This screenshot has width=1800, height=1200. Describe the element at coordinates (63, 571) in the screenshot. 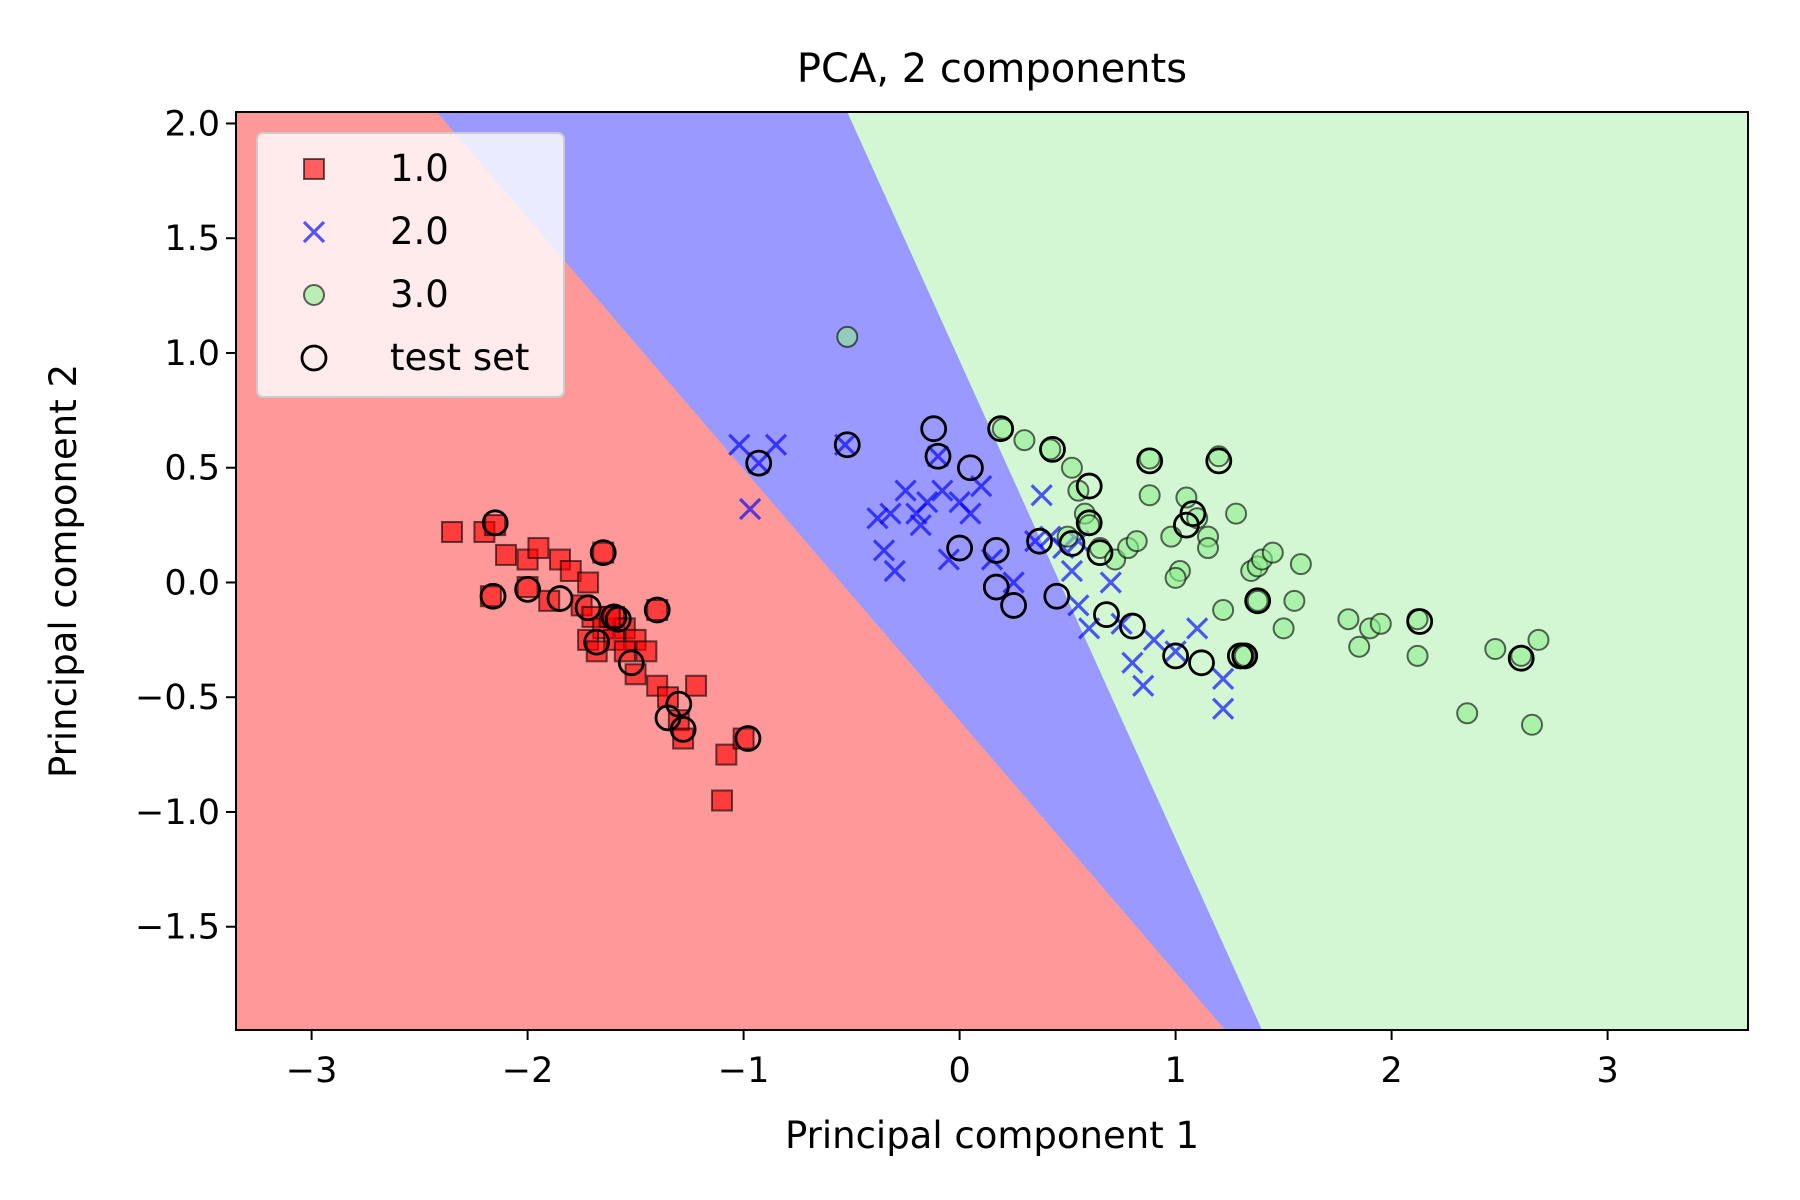

I see `y-axis-label: Principal component 2` at that location.